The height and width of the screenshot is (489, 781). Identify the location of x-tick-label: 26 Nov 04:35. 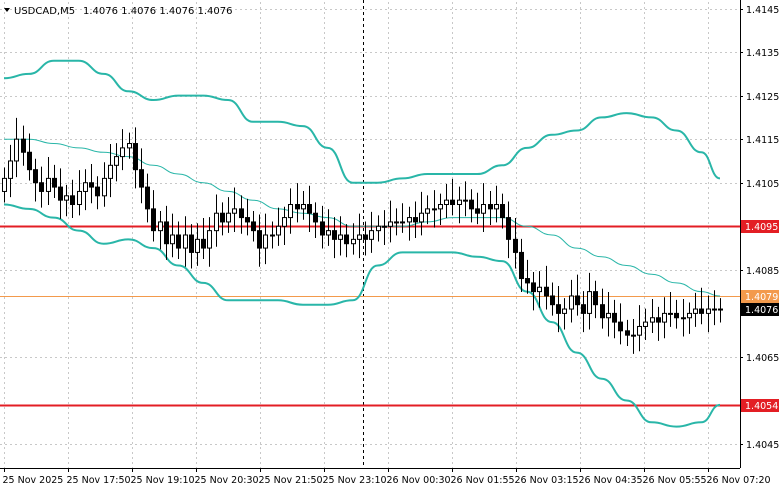
(611, 480).